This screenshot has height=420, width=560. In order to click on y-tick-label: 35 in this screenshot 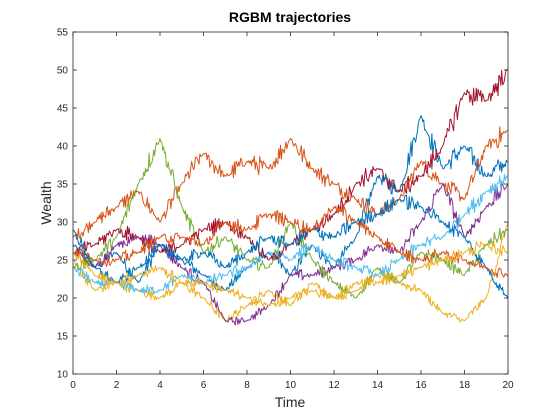, I will do `click(63, 185)`.